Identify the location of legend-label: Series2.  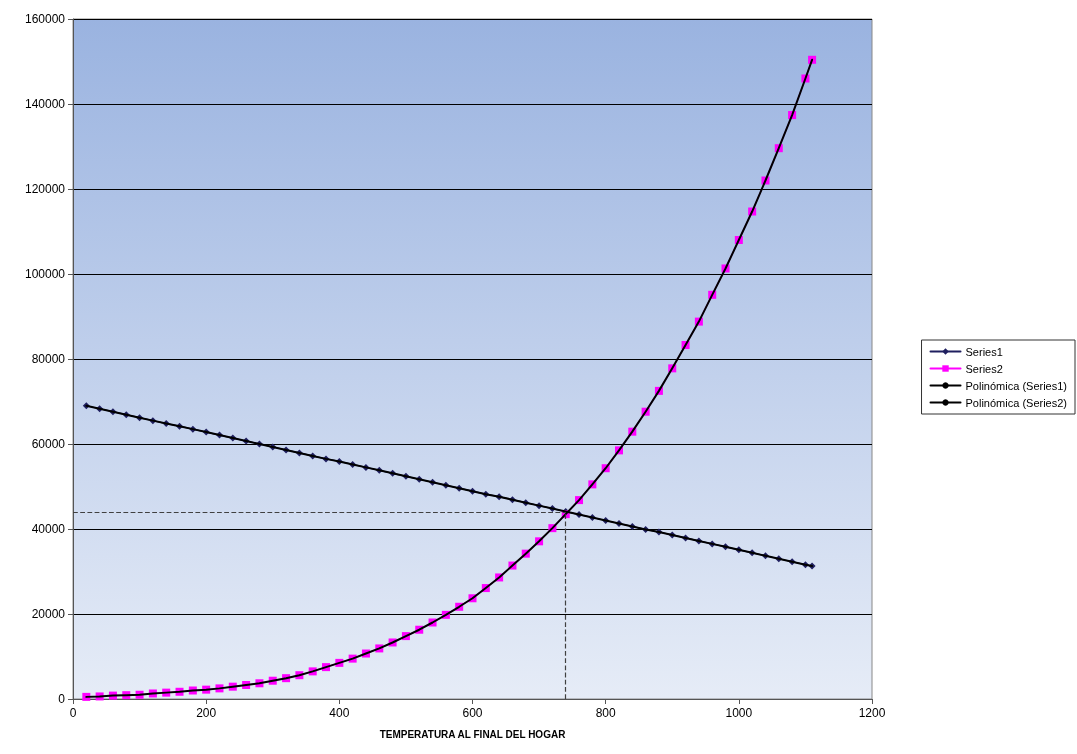
(984, 368).